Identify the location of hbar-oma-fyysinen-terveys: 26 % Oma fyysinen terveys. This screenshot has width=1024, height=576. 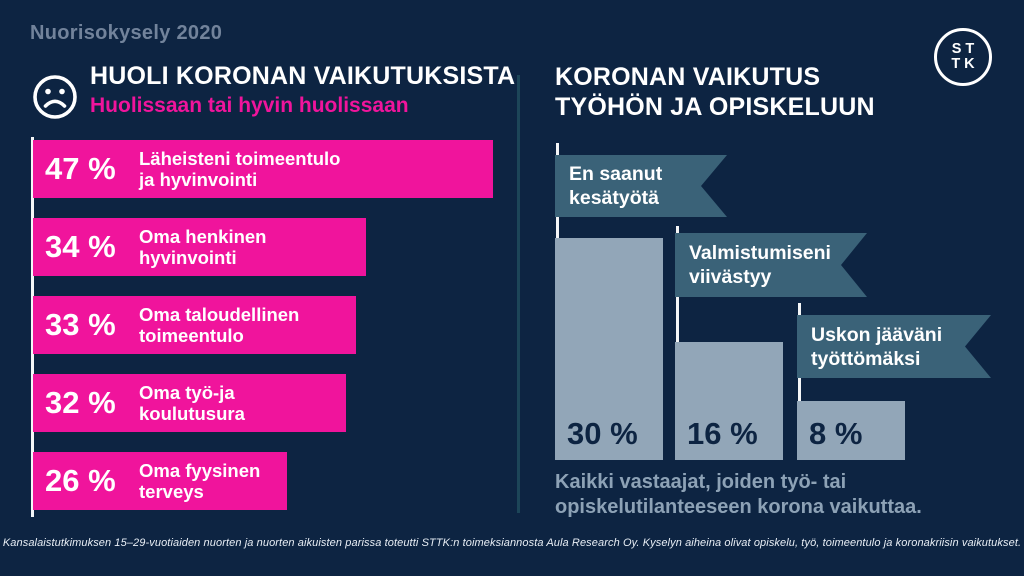
(160, 481).